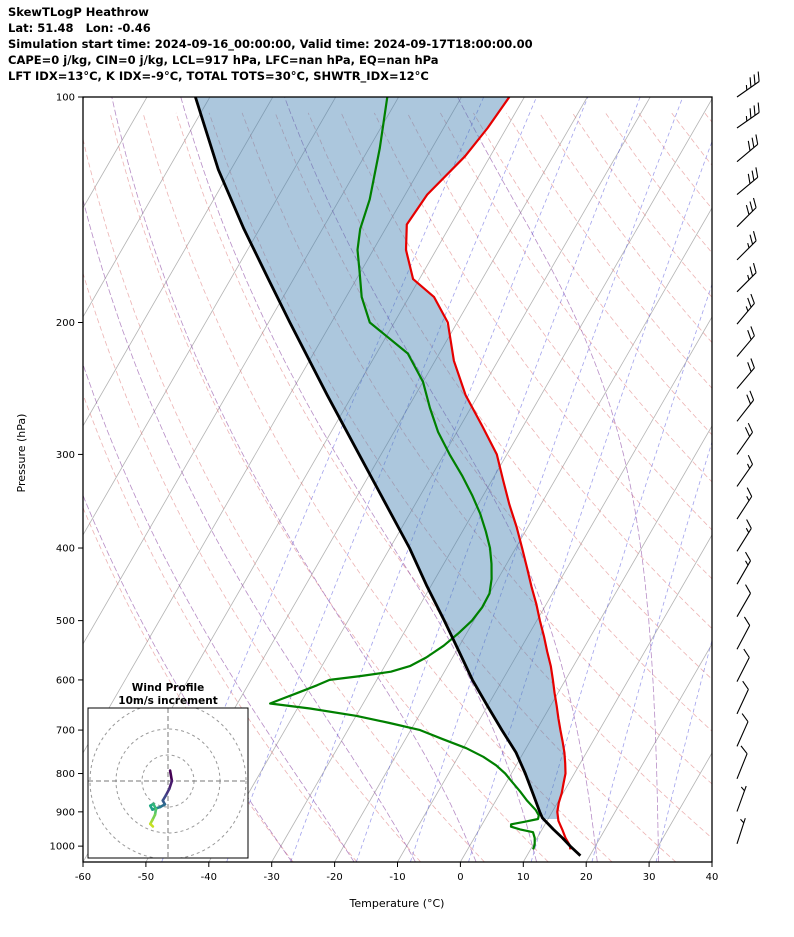 This screenshot has width=794, height=937. I want to click on temperature-tick-labels: -60 -50 -40 -30 -20 -10 0 10 20 30 40, so click(397, 872).